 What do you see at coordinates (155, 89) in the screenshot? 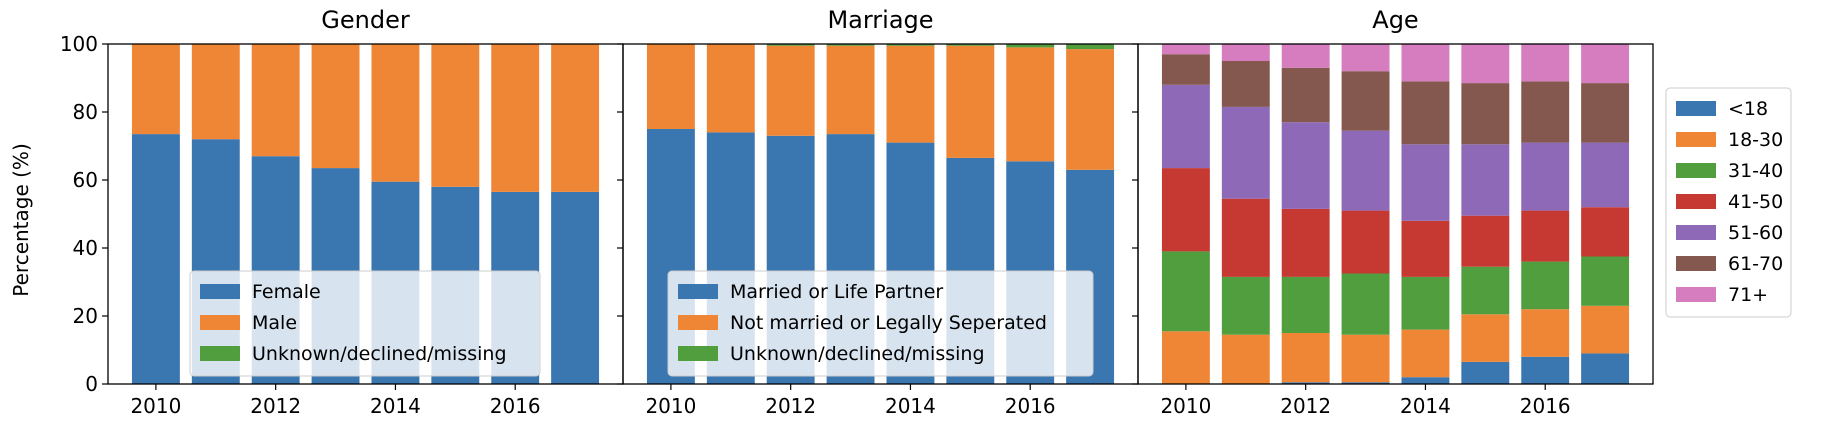
I see `bar-gender-2010-s1` at bounding box center [155, 89].